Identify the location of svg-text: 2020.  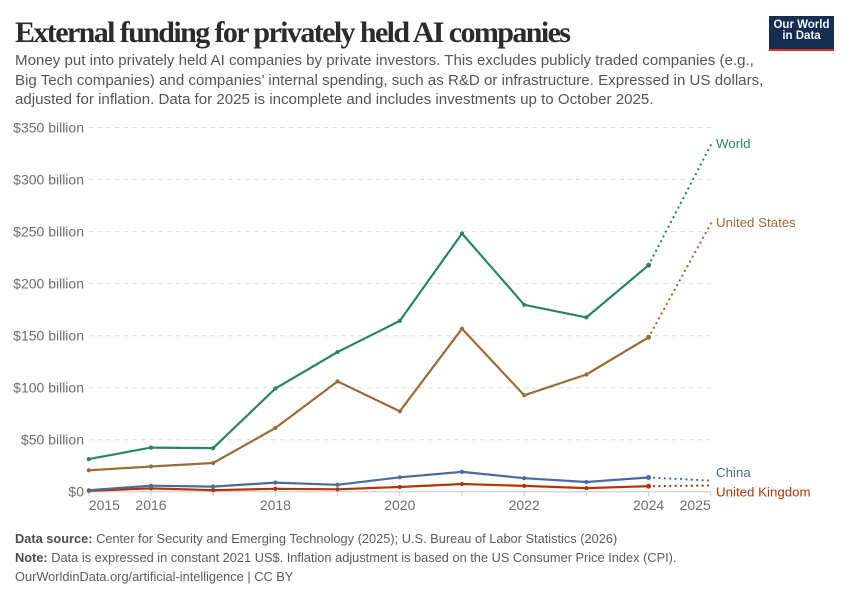
(399, 505).